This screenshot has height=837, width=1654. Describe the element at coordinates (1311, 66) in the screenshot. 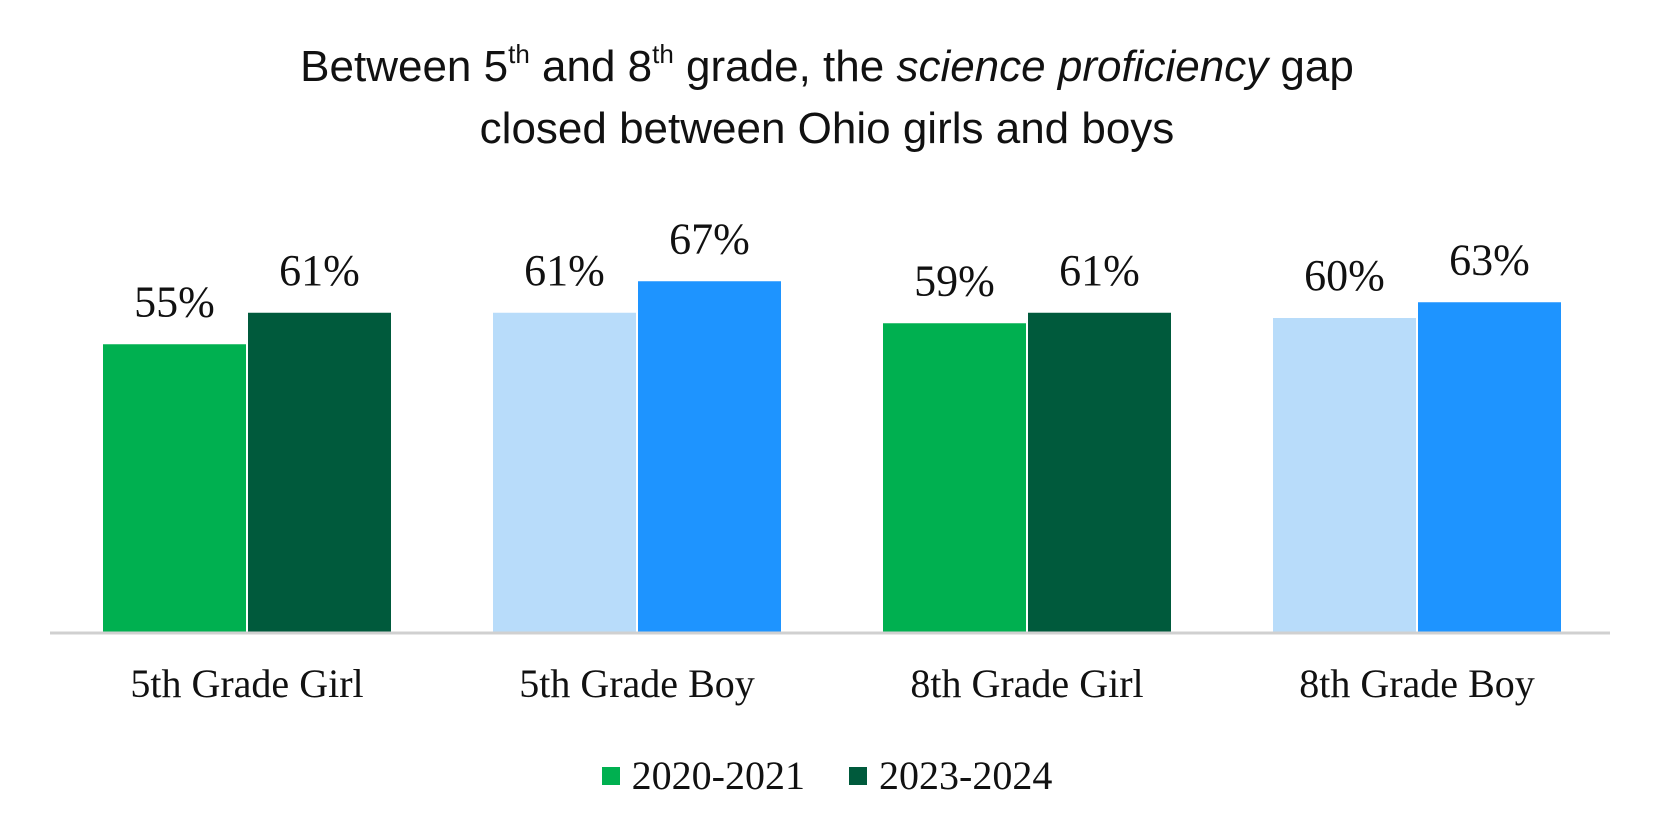

I see `title-part-4: gap` at that location.